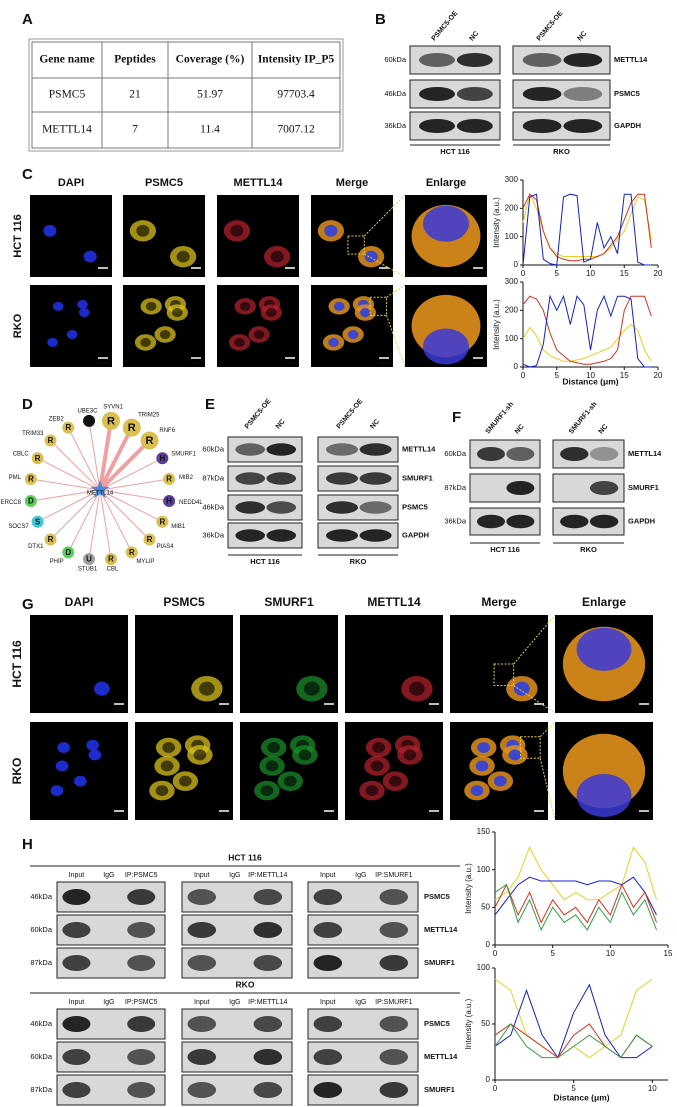 The width and height of the screenshot is (677, 1107). I want to click on node-label: SOCS7, so click(18, 527).